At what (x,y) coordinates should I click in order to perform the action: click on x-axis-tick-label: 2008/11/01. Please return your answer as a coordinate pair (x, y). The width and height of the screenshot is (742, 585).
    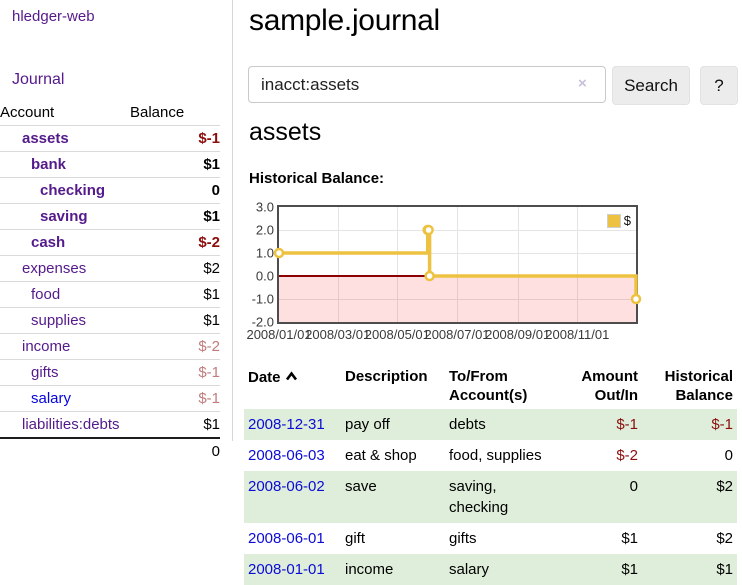
    Looking at the image, I should click on (577, 334).